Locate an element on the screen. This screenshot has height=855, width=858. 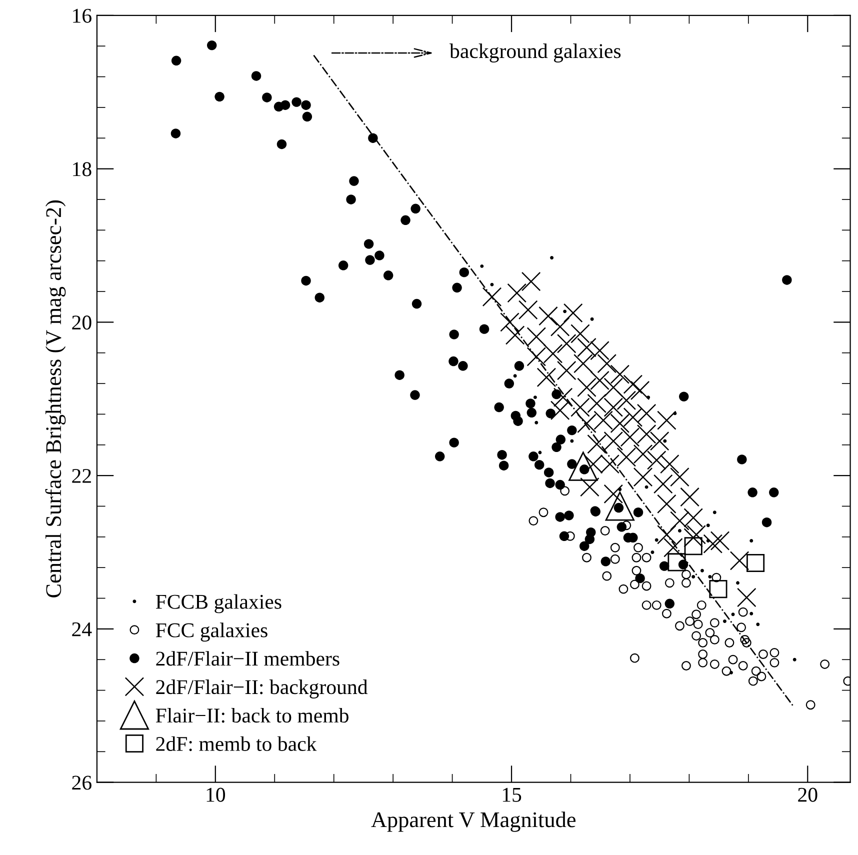
legend-label: 2dF: memb to back is located at coordinates (236, 744).